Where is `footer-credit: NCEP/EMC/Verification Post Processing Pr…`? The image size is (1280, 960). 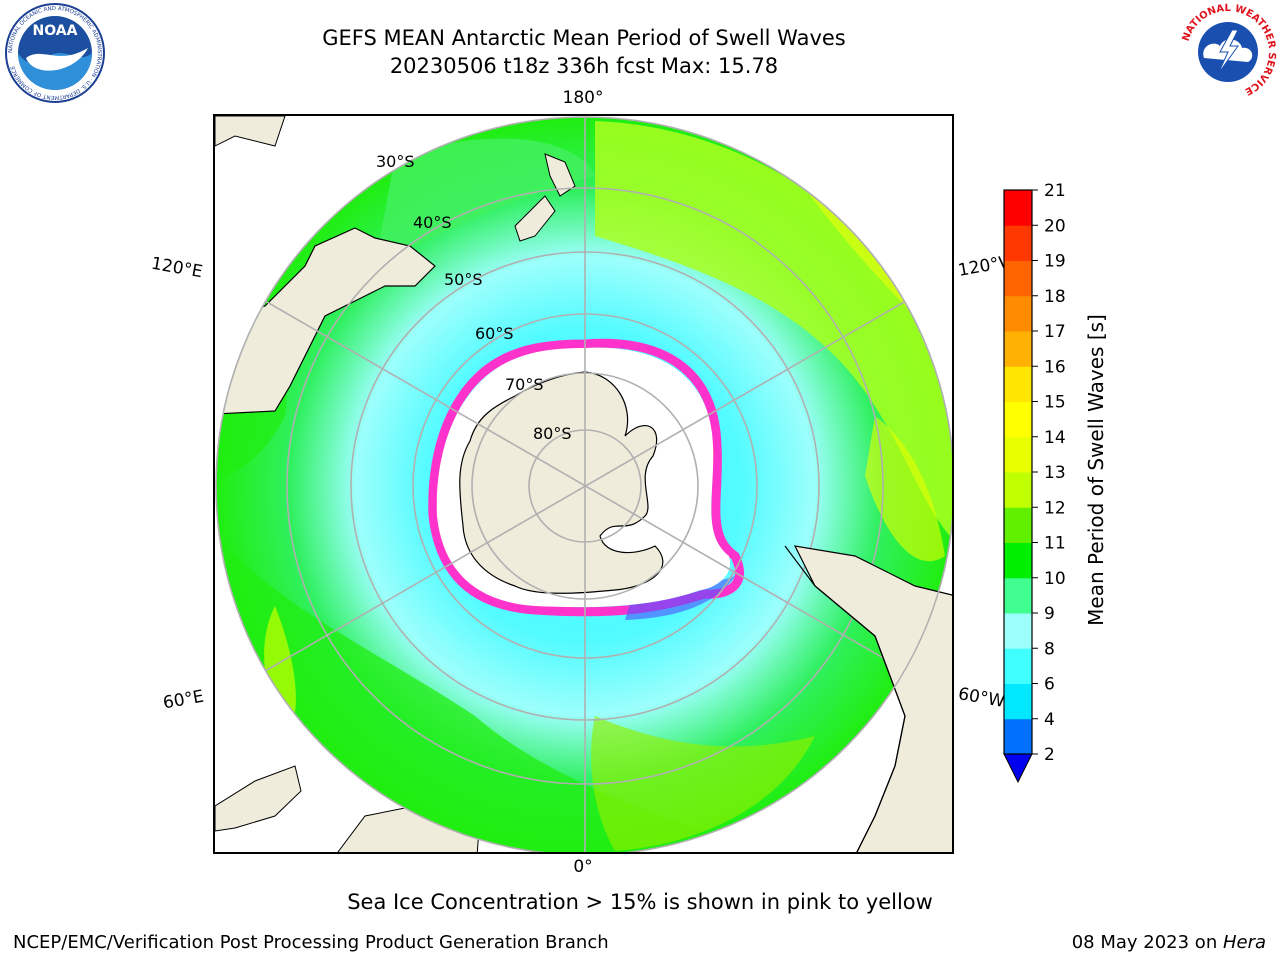
footer-credit: NCEP/EMC/Verification Post Processing Pr… is located at coordinates (311, 942).